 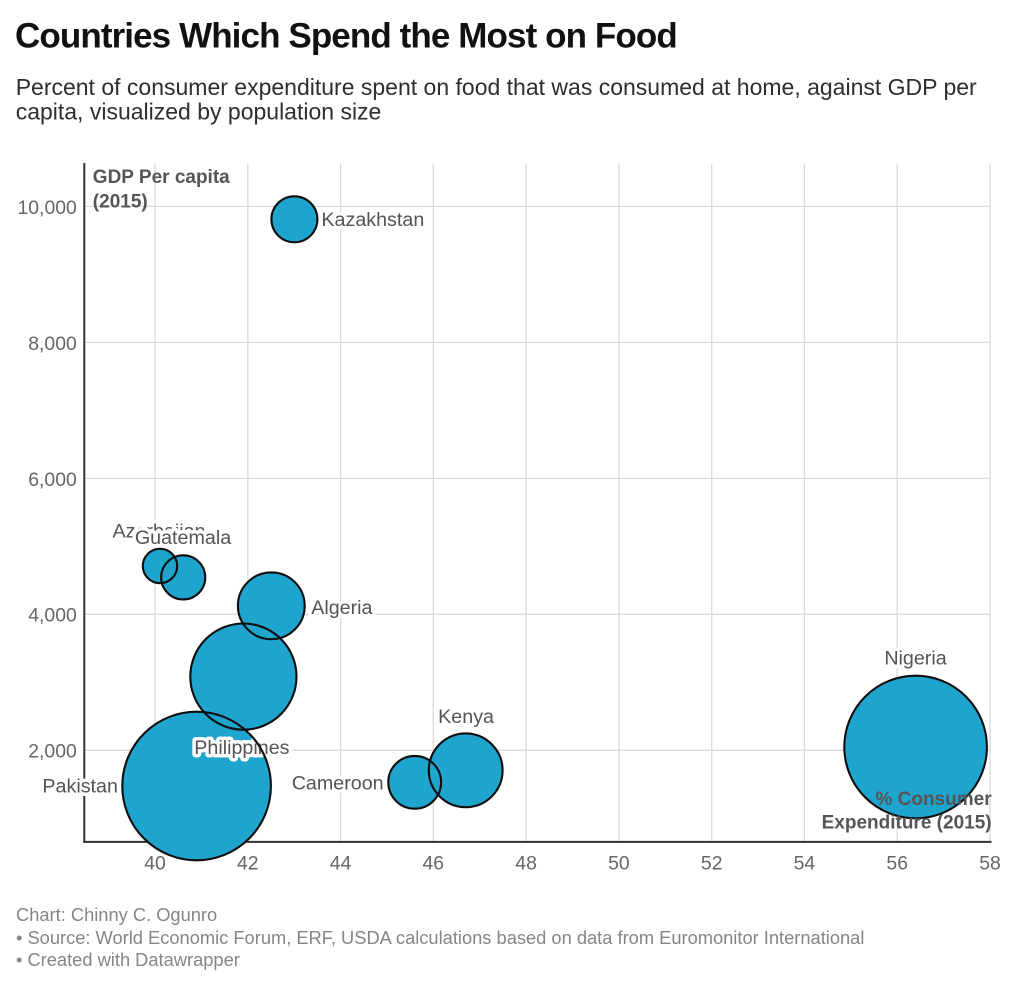 I want to click on svg-text: 58, so click(x=990, y=864).